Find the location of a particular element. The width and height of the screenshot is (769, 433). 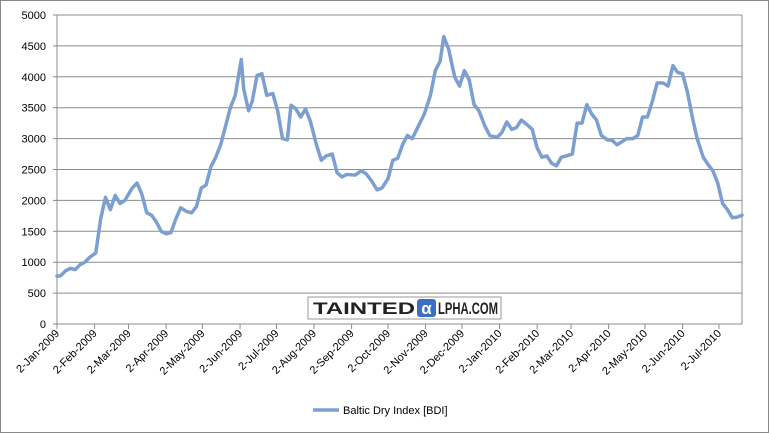

y-tick-label: 5000 is located at coordinates (34, 16).